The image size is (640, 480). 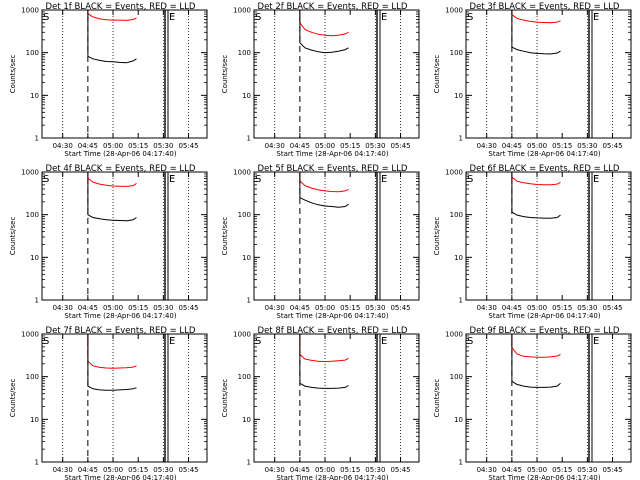 What do you see at coordinates (545, 7) in the screenshot?
I see `panel-title: Det 3f BLACK = Events, RED = LLD` at bounding box center [545, 7].